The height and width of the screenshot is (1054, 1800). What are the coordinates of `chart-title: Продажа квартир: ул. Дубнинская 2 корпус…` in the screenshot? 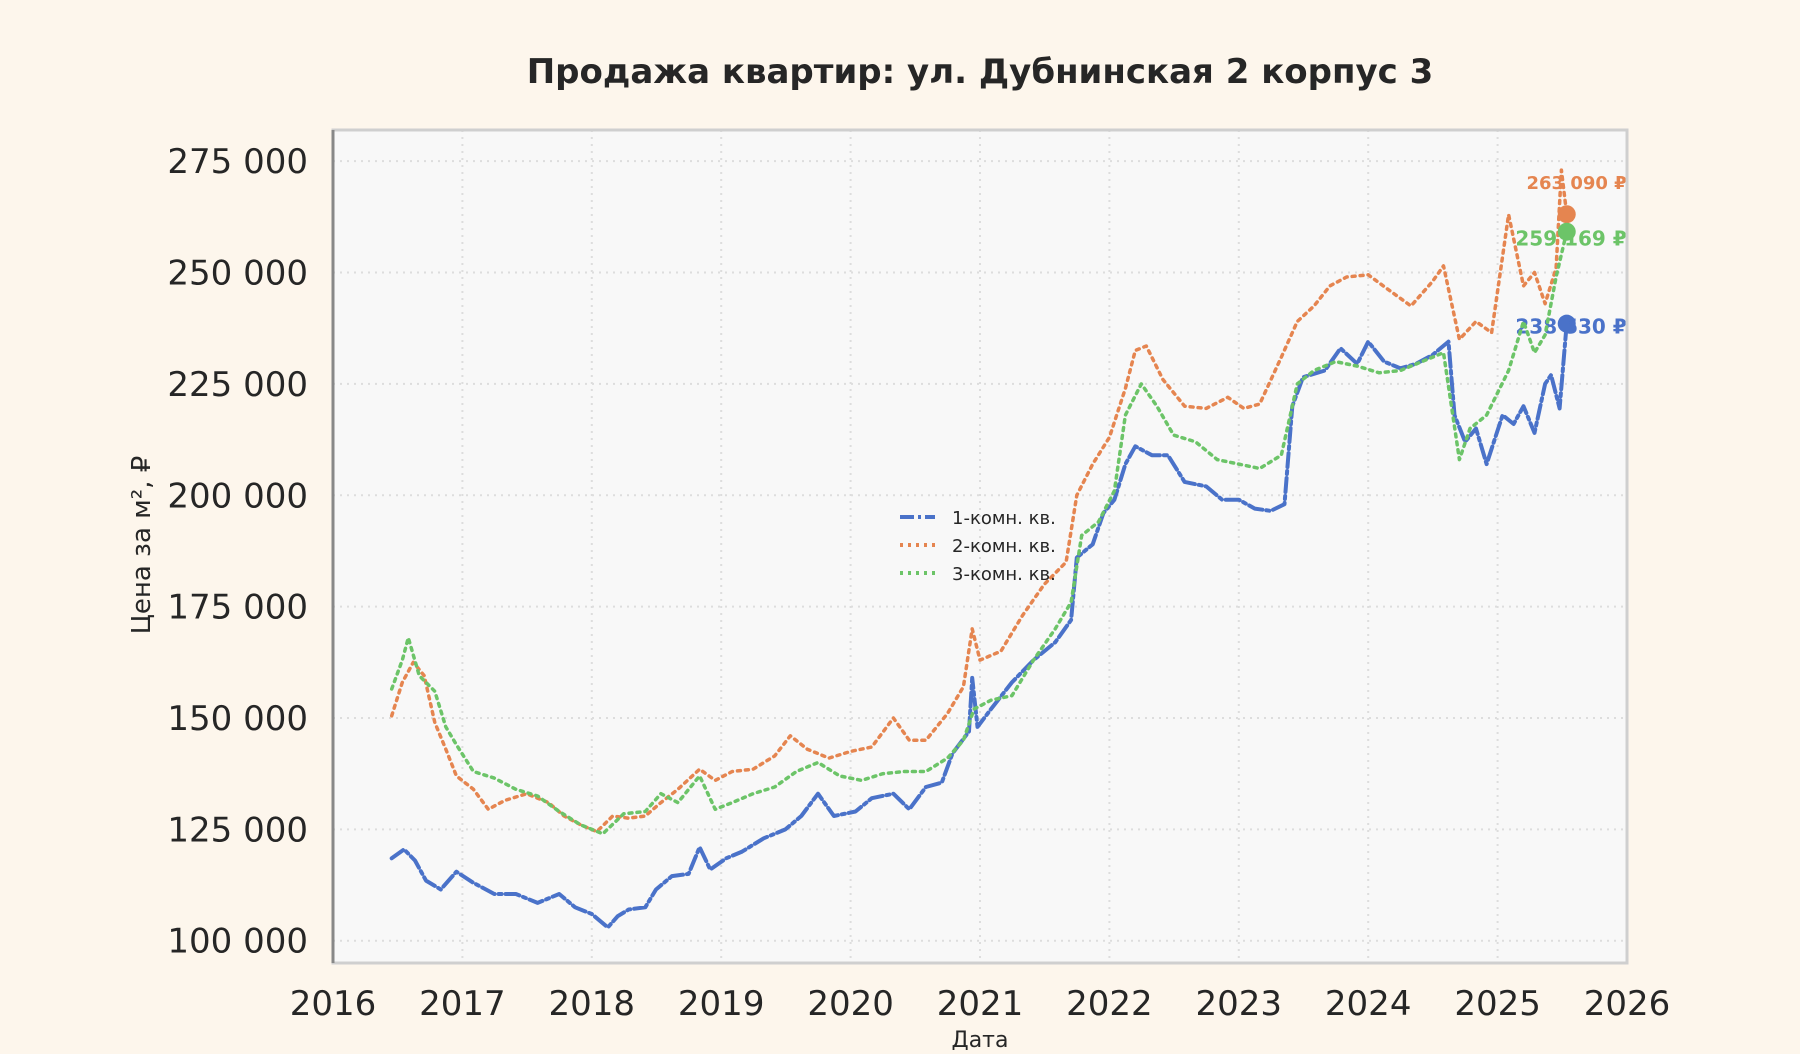 It's located at (980, 72).